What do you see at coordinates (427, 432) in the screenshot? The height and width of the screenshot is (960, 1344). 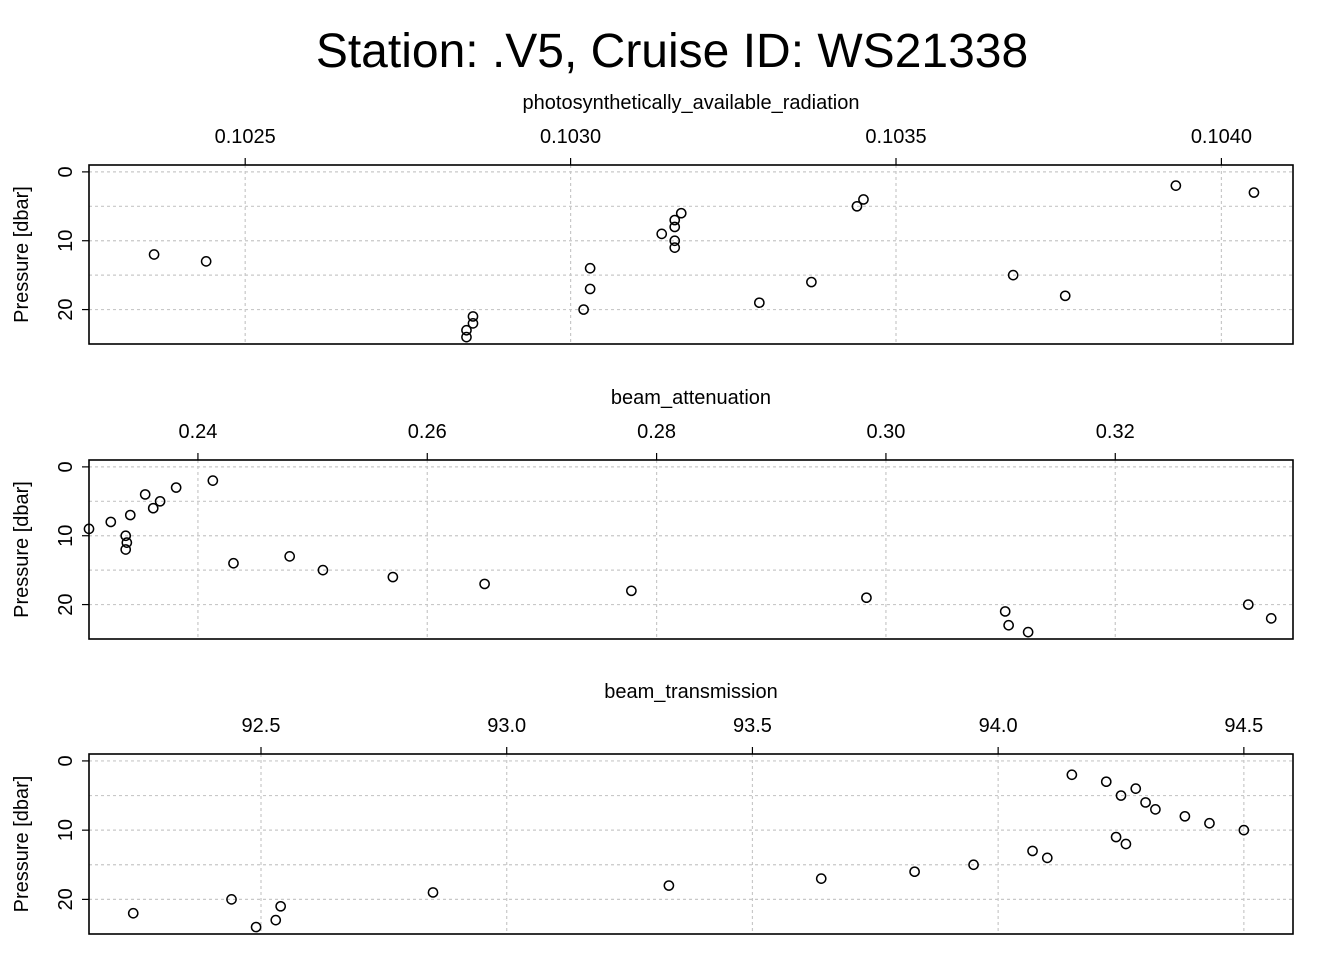 I see `x-tick-label: 0.26` at bounding box center [427, 432].